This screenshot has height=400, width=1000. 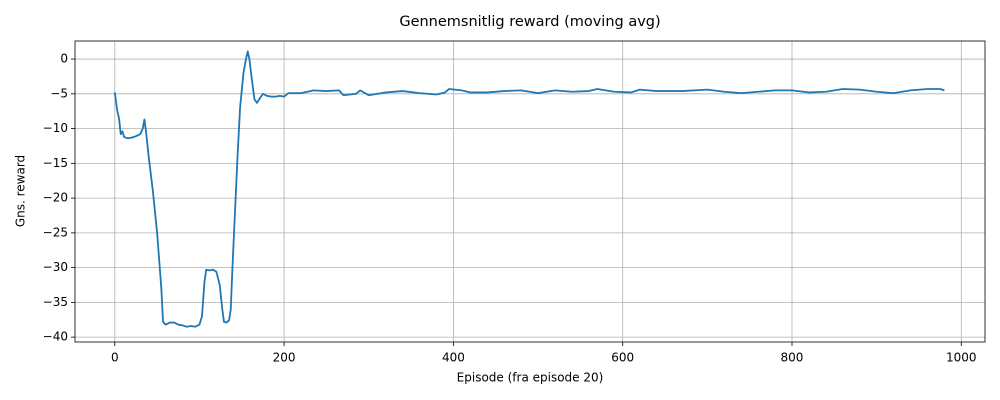 What do you see at coordinates (55, 267) in the screenshot?
I see `y-tick-label: −30` at bounding box center [55, 267].